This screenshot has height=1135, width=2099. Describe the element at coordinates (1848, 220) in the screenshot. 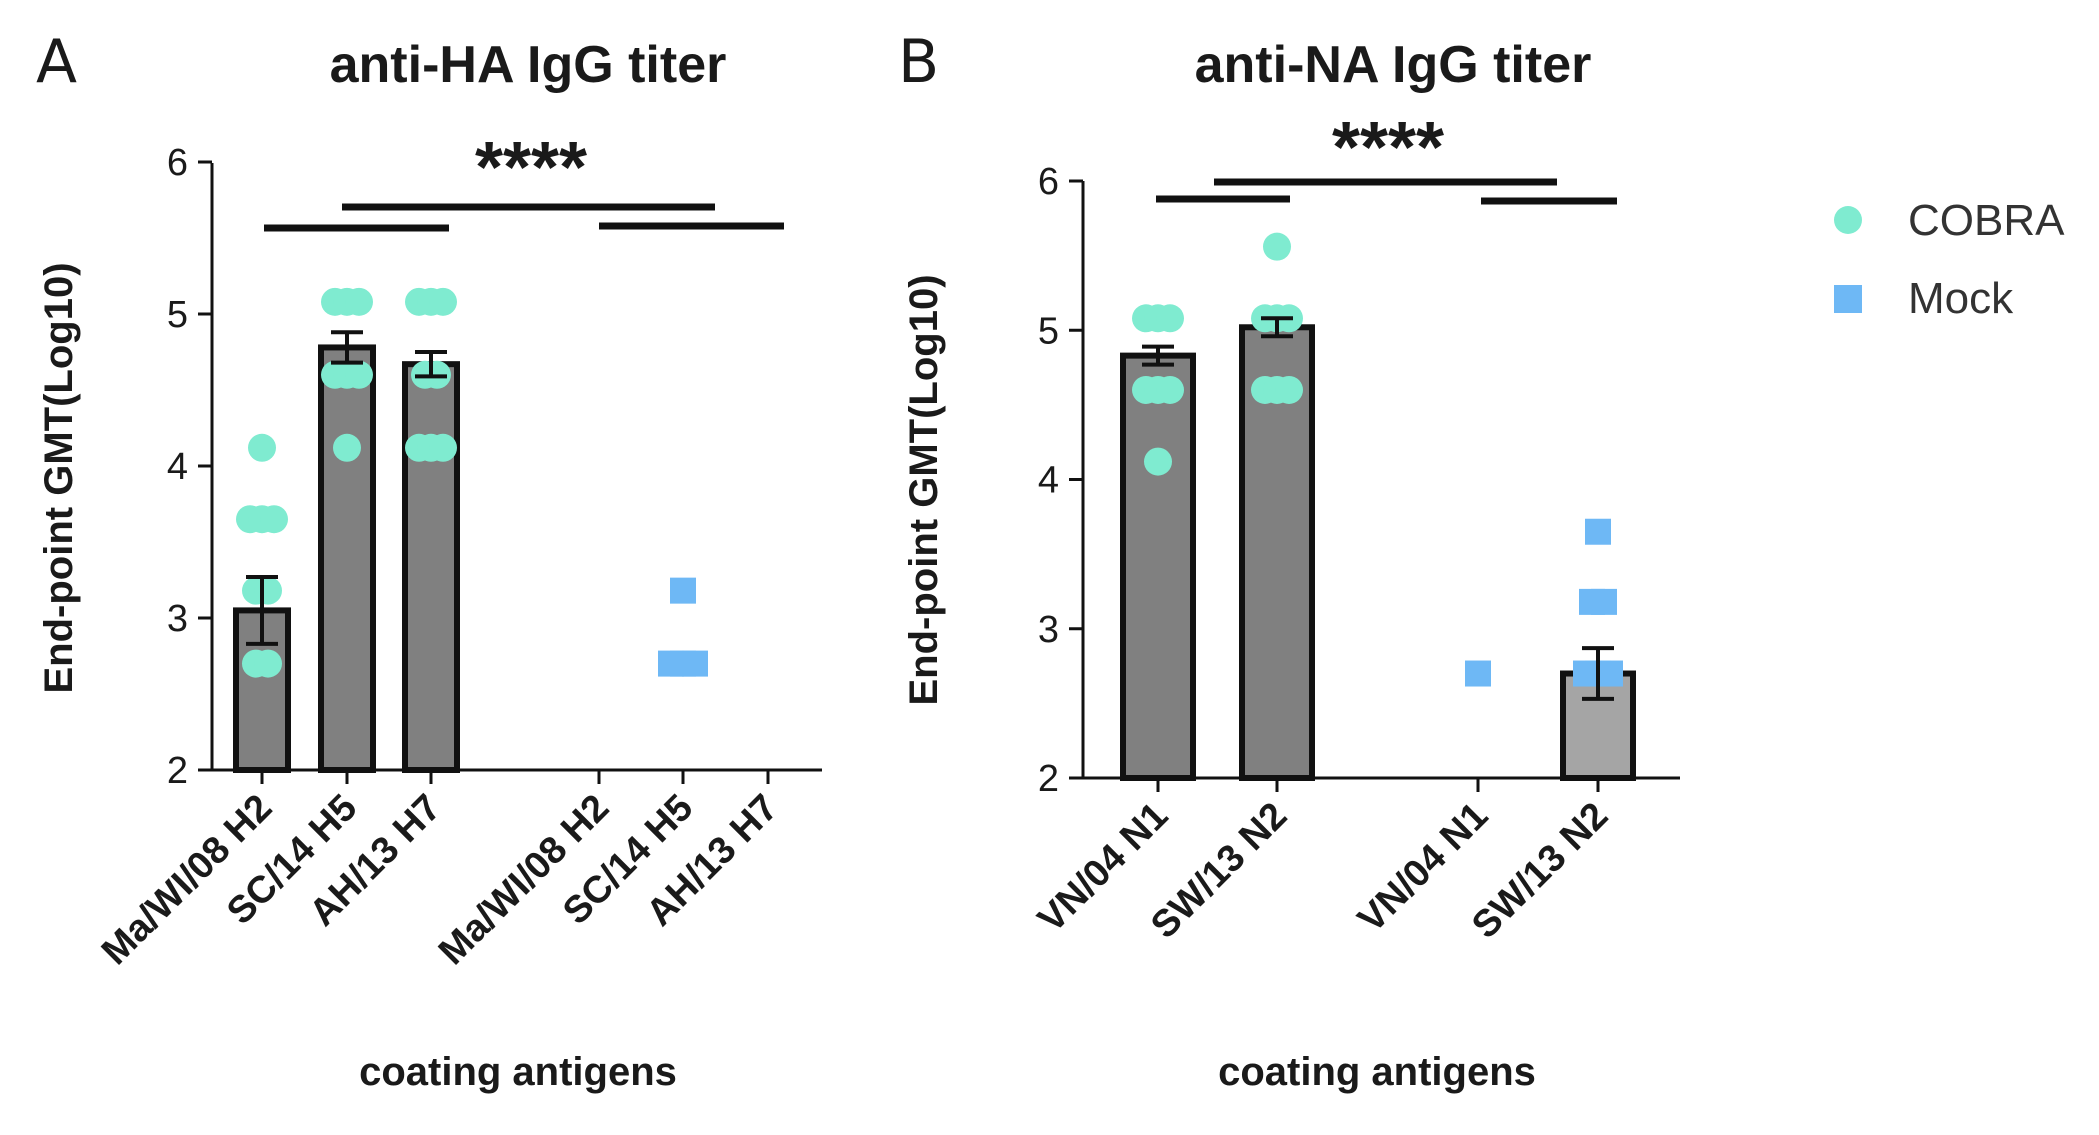

I see `legend-cobra-marker` at that location.